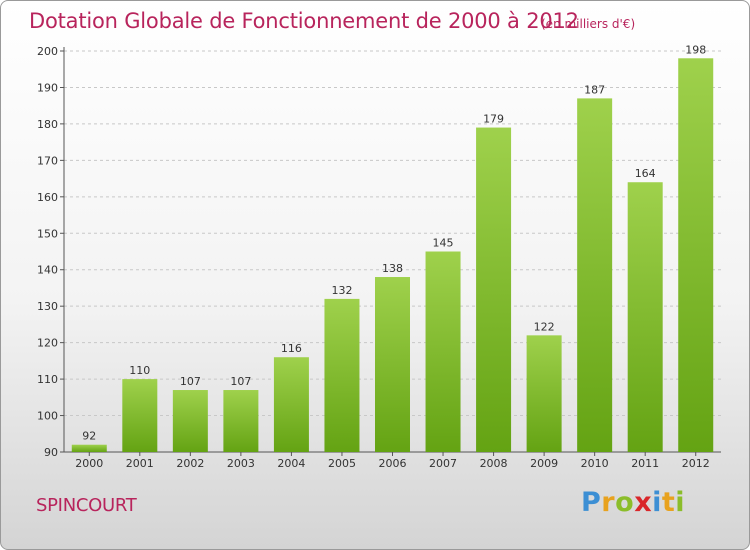 Image resolution: width=750 pixels, height=550 pixels. I want to click on y-tick-label: 140, so click(47, 270).